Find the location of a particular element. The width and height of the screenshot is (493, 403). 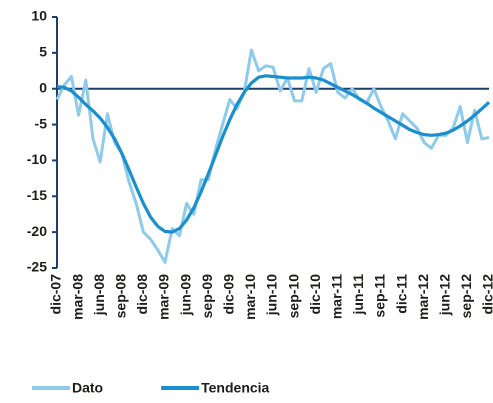

x-tick-label: sep-10 is located at coordinates (293, 296).